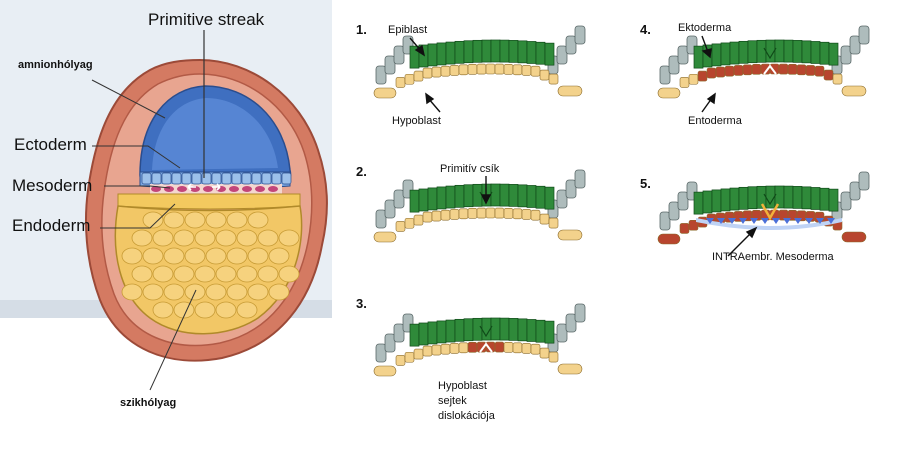  I want to click on streak-groove, so click(770, 53).